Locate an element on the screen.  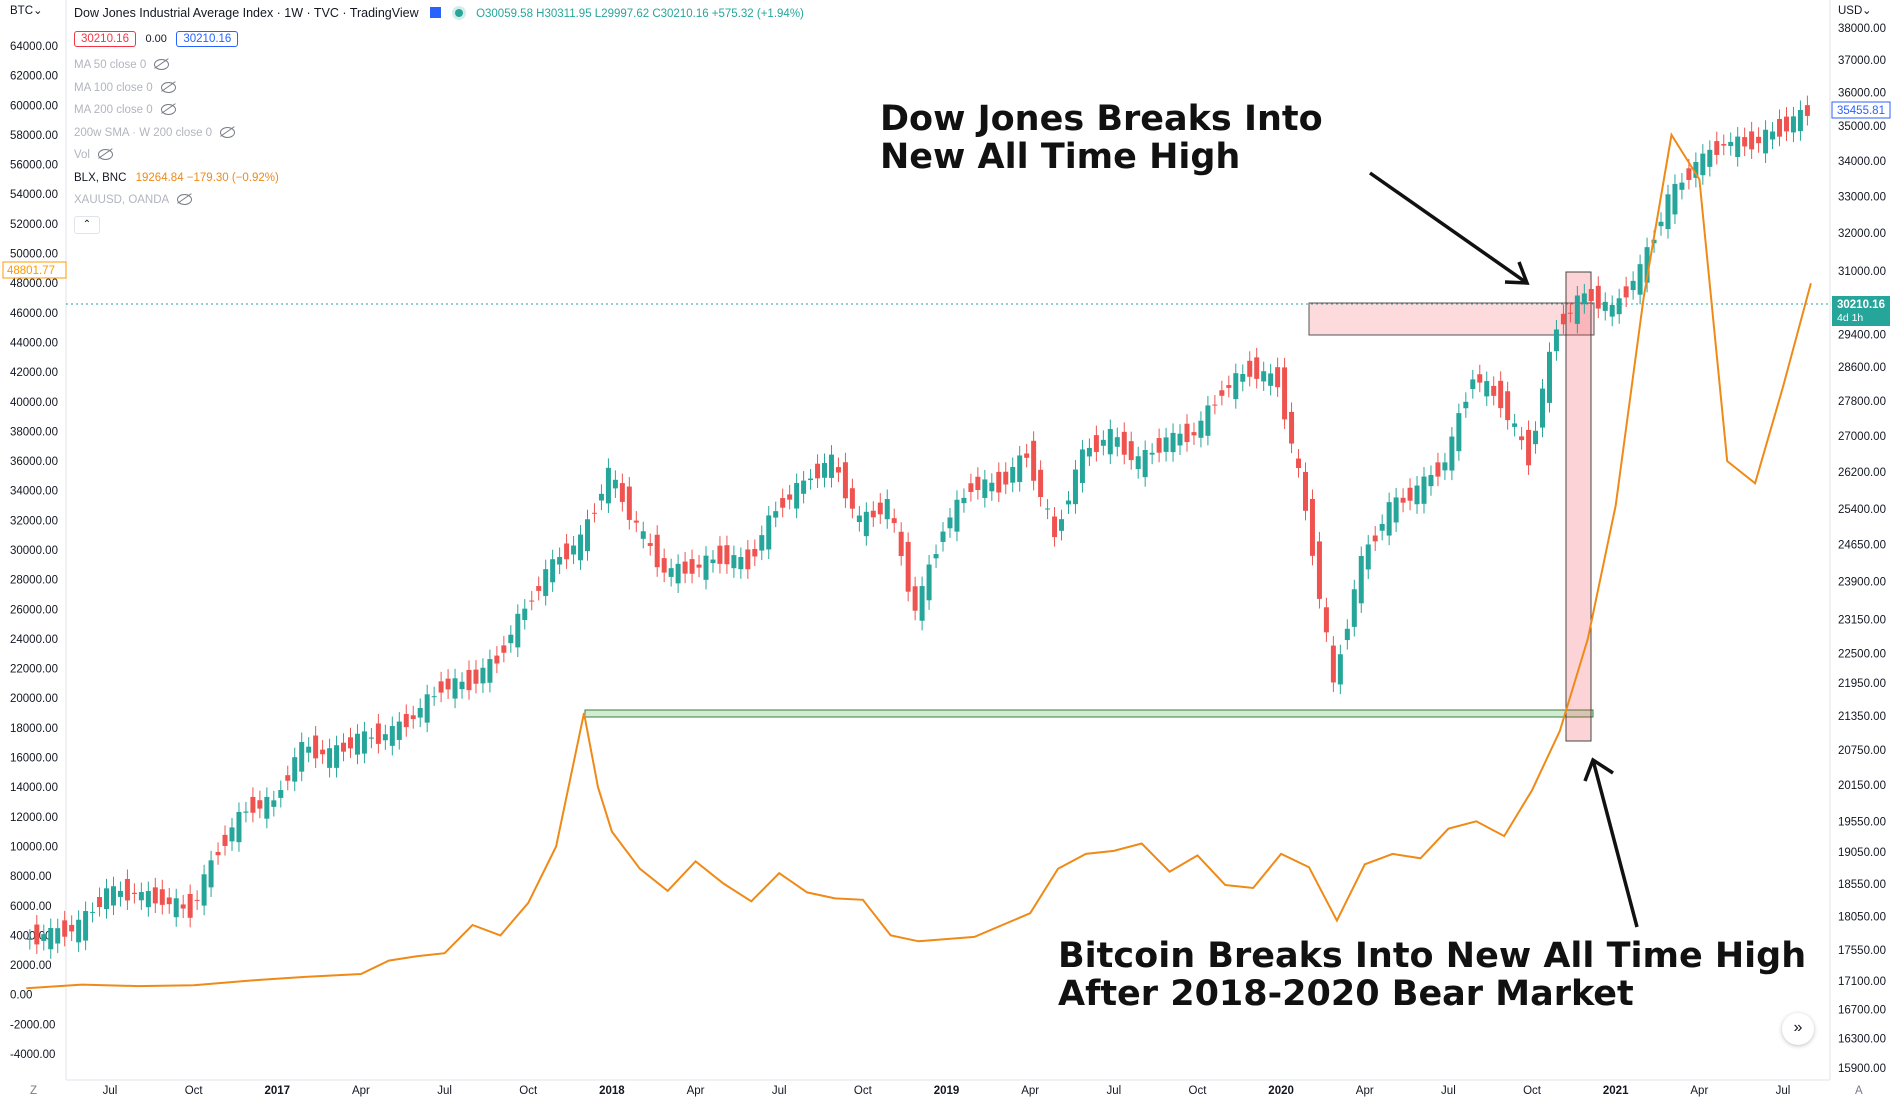
bid-price-box: 30210.16 is located at coordinates (105, 39).